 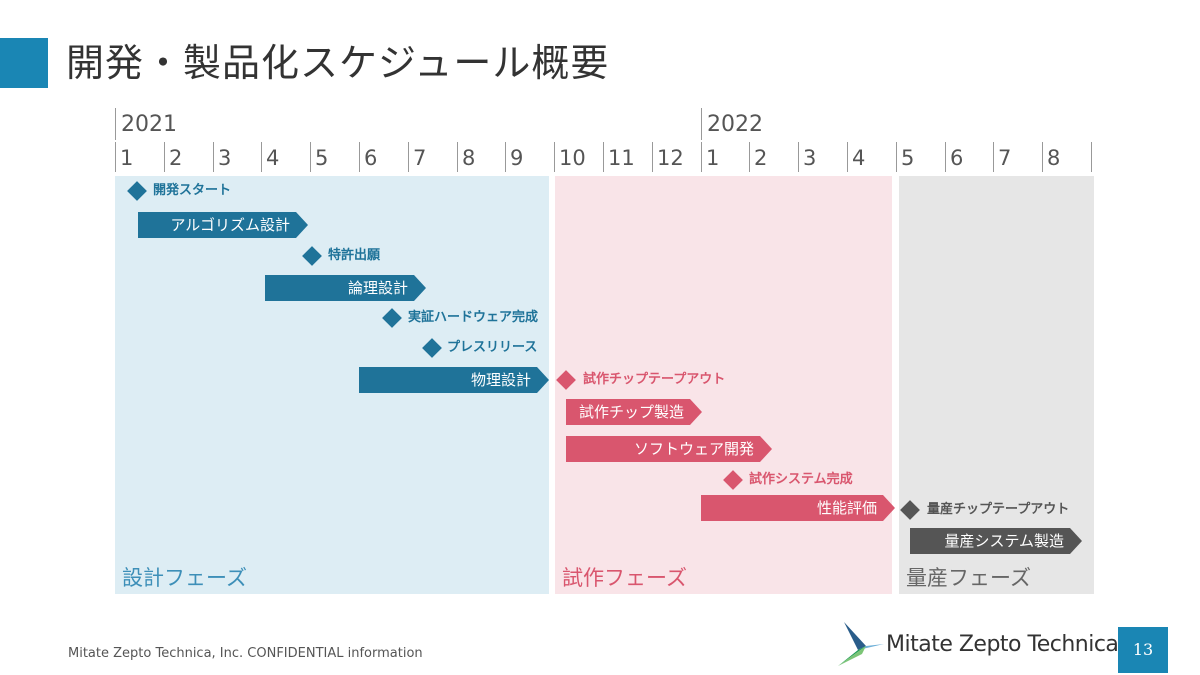 I want to click on phase-label-prototype: 試作フェーズ, so click(x=624, y=578).